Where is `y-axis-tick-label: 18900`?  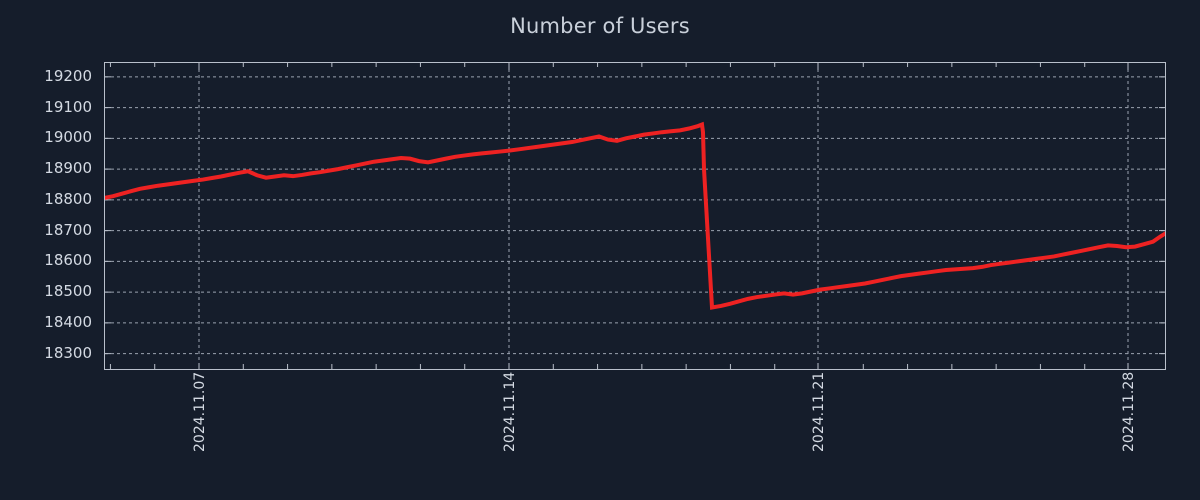
y-axis-tick-label: 18900 is located at coordinates (68, 168).